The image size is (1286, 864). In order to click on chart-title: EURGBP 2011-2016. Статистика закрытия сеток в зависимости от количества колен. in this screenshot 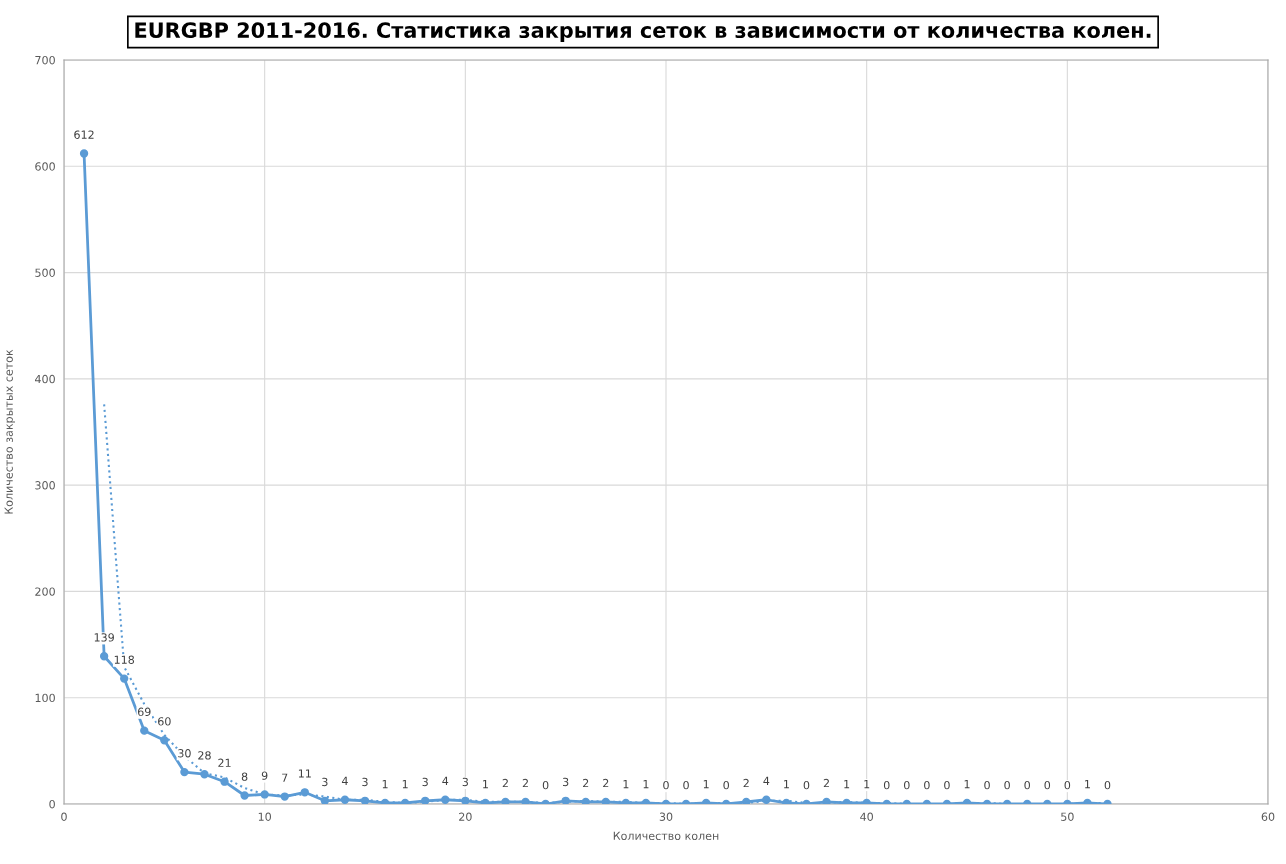, I will do `click(643, 32)`.